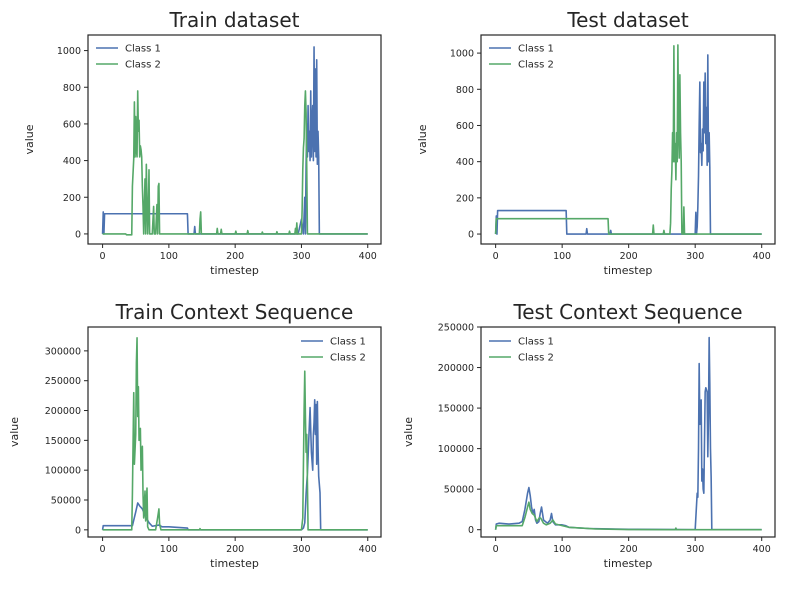 This screenshot has height=591, width=791. What do you see at coordinates (234, 20) in the screenshot?
I see `chart-title: Train dataset` at bounding box center [234, 20].